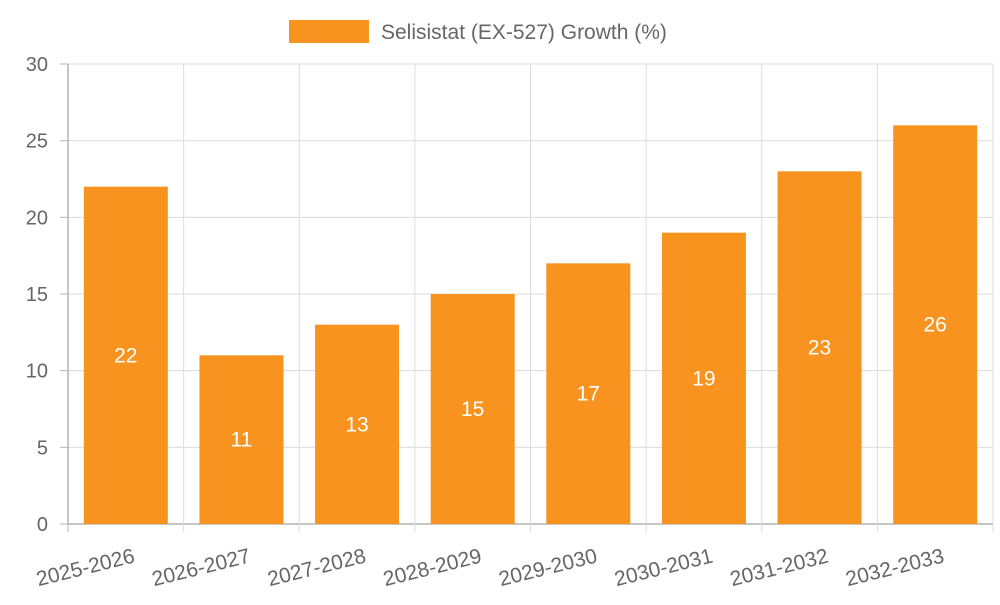 This screenshot has width=1000, height=605. What do you see at coordinates (548, 568) in the screenshot?
I see `x-tick-label: 2029-2030` at bounding box center [548, 568].